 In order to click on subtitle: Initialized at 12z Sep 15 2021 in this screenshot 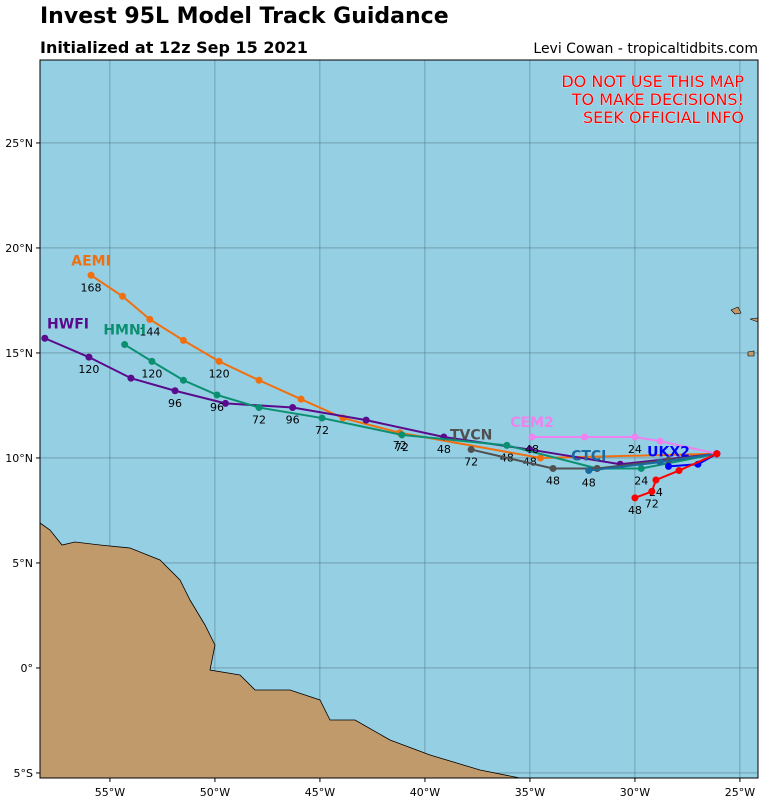, I will do `click(174, 47)`.